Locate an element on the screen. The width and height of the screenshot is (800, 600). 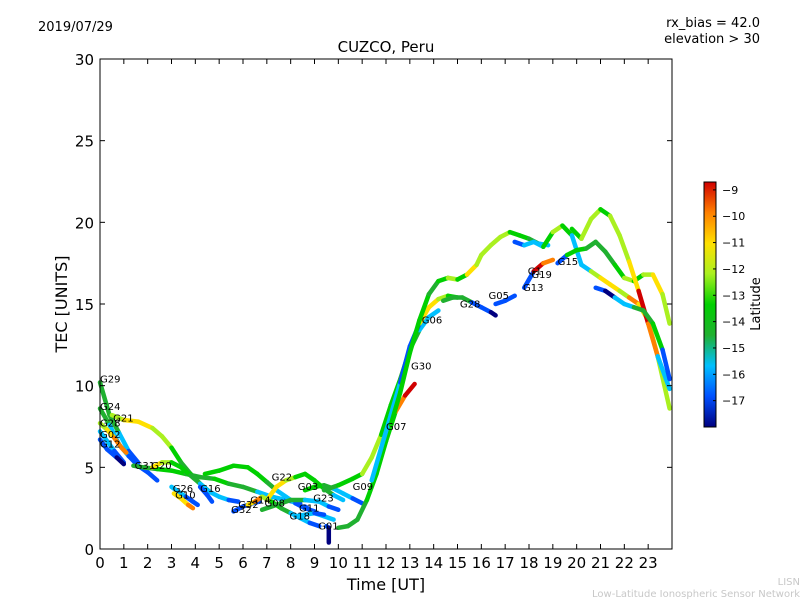
series-g18b is located at coordinates (632, 333).